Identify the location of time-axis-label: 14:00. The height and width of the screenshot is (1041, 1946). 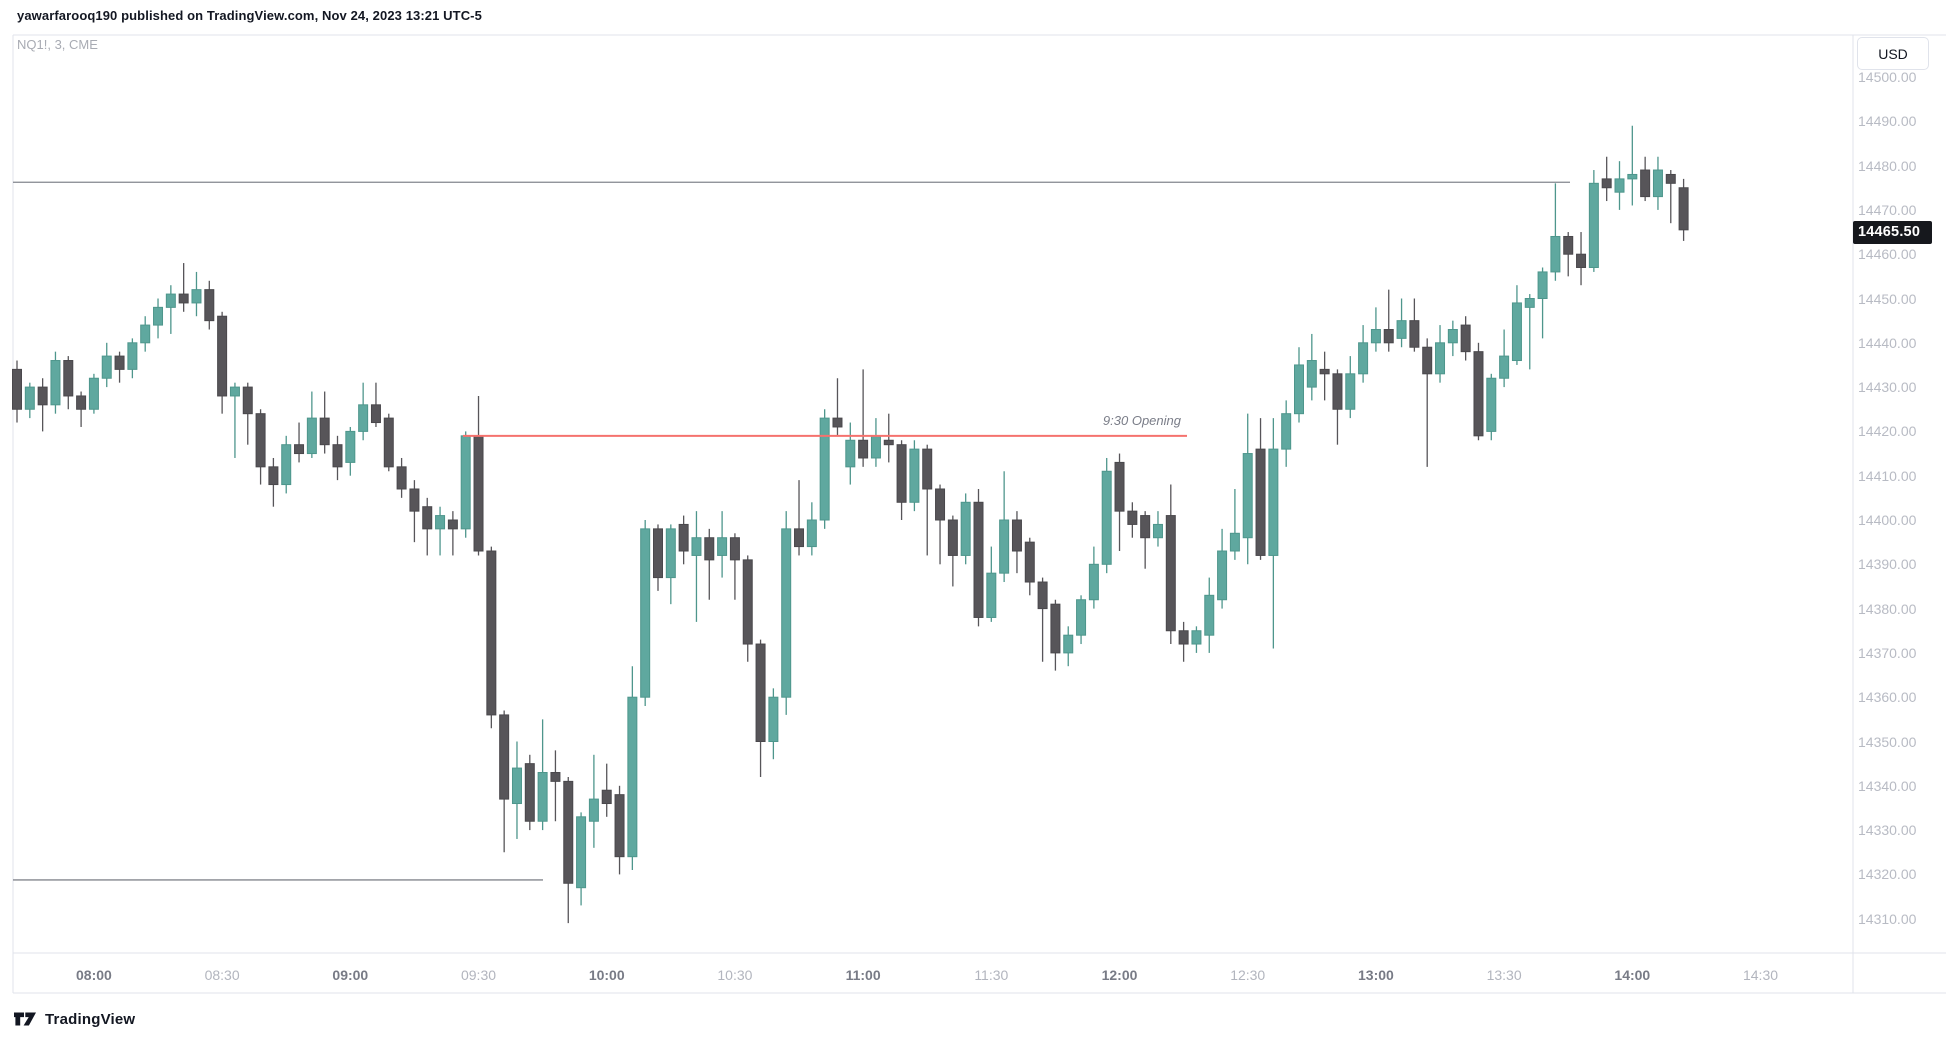
(1632, 975).